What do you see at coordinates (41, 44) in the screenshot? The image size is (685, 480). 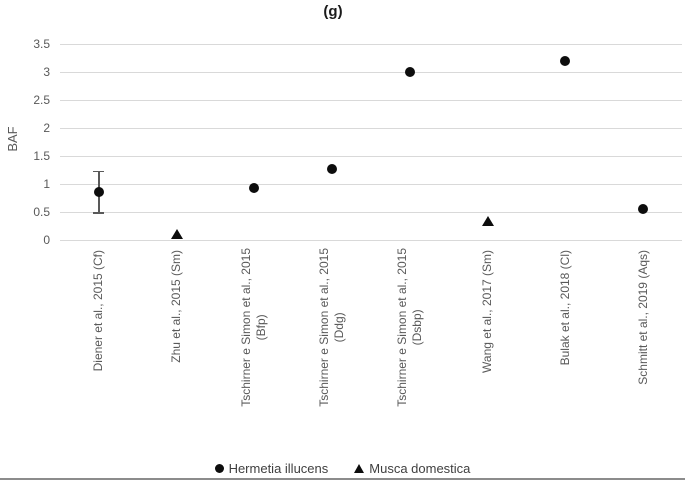 I see `y-tick-label: 3.5` at bounding box center [41, 44].